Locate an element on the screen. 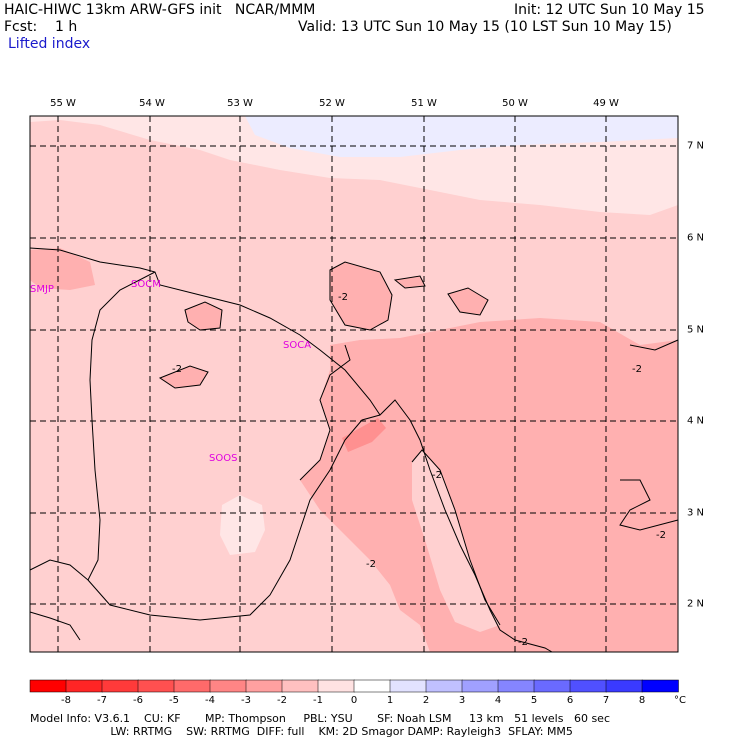 The height and width of the screenshot is (740, 740). lon-label: 53 W is located at coordinates (240, 103).